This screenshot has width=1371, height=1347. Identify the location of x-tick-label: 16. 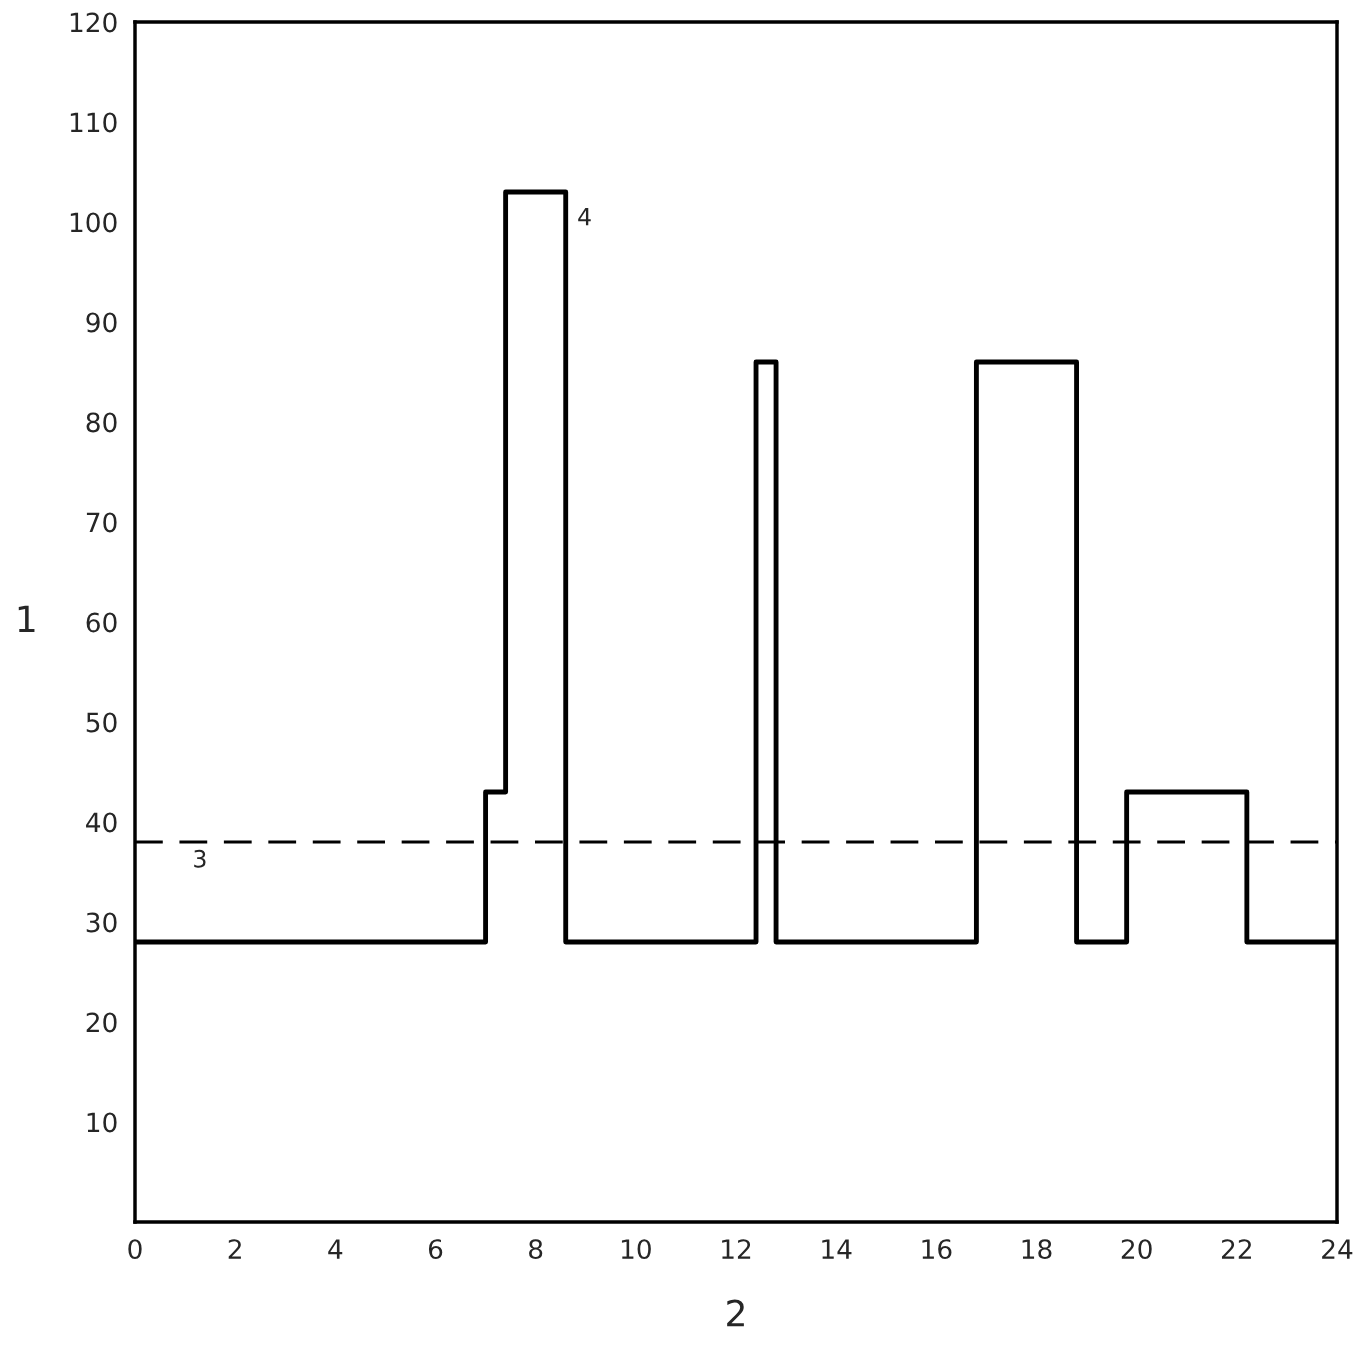
(937, 1249).